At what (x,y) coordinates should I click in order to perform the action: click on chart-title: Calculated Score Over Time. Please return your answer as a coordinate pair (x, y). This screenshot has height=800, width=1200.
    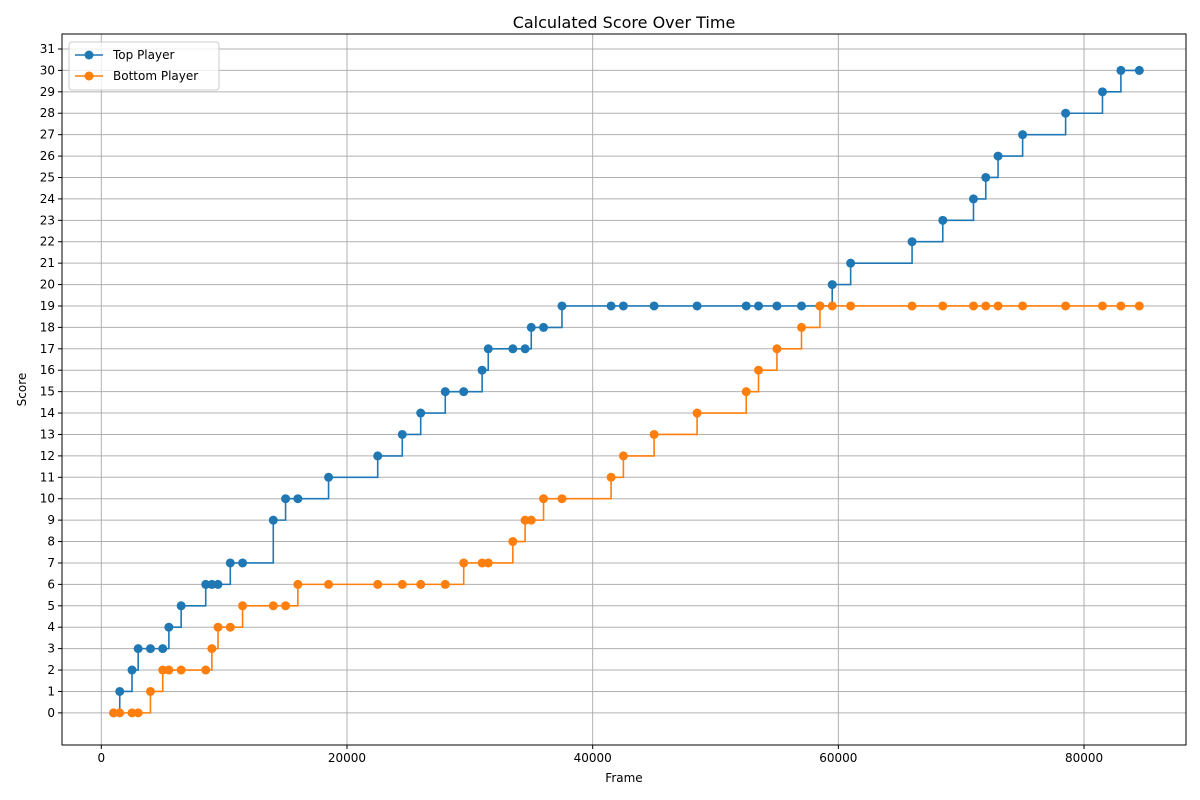
    Looking at the image, I should click on (624, 22).